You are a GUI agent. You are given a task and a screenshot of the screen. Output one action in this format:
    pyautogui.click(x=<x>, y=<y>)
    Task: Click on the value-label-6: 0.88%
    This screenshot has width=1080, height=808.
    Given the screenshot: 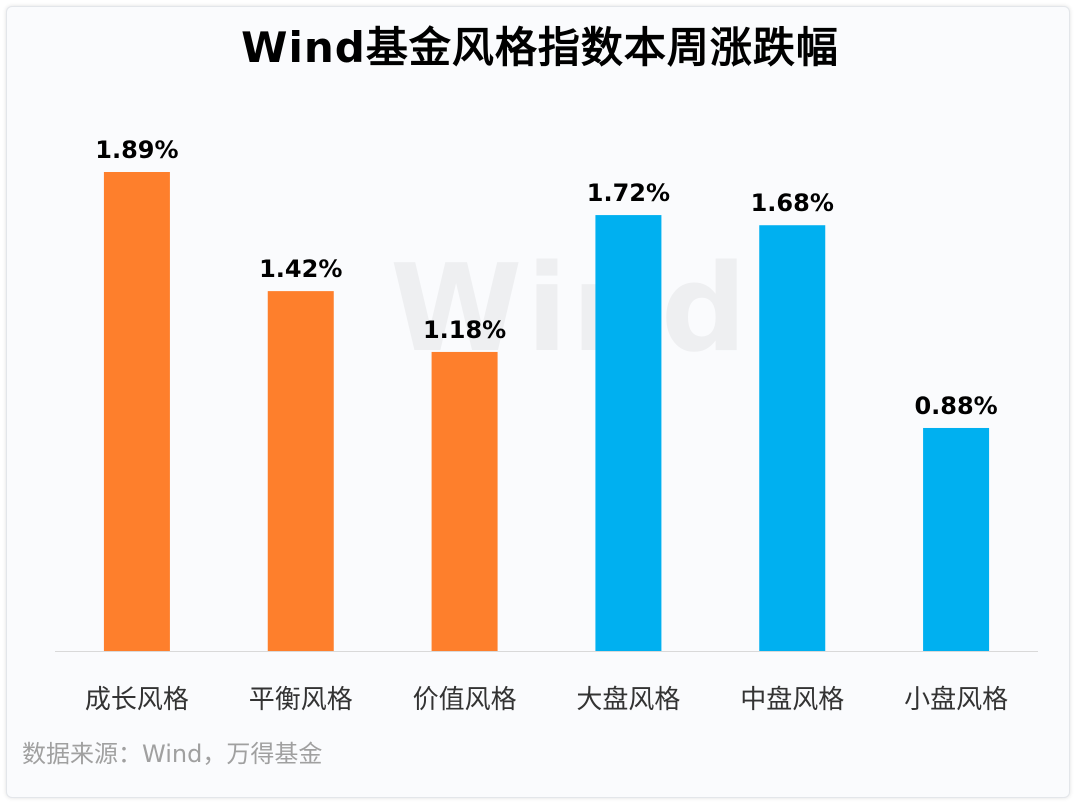 What is the action you would take?
    pyautogui.click(x=955, y=406)
    